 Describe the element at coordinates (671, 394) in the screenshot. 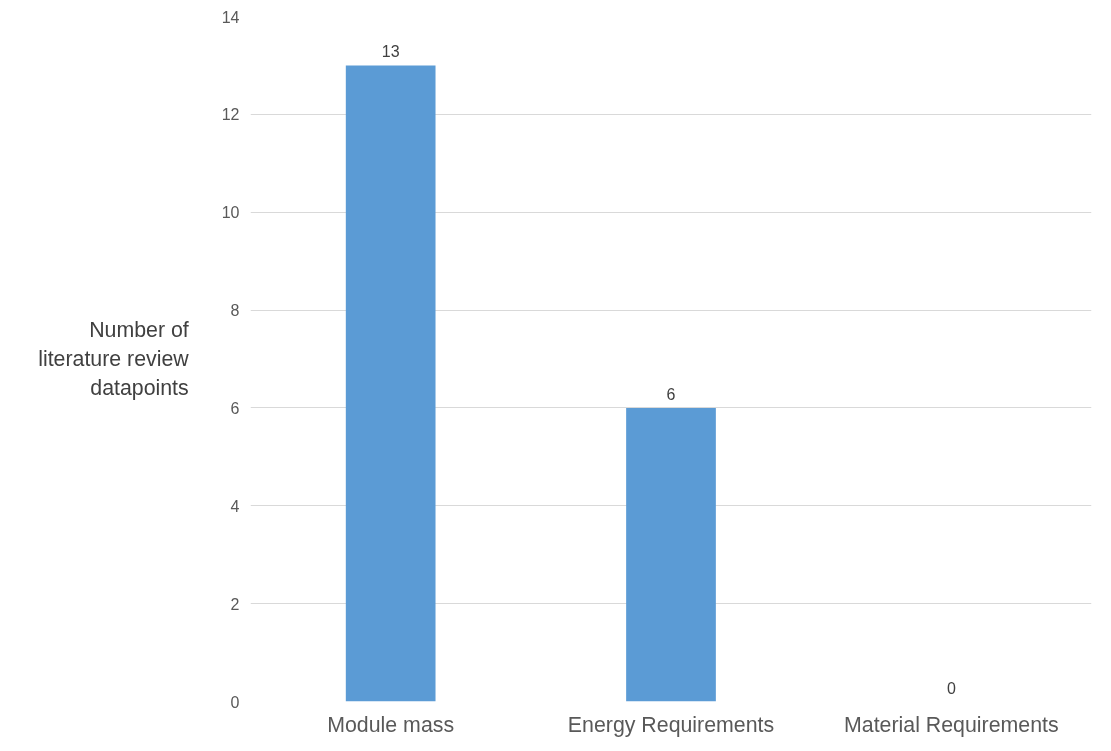

I see `data-label: 6` at that location.